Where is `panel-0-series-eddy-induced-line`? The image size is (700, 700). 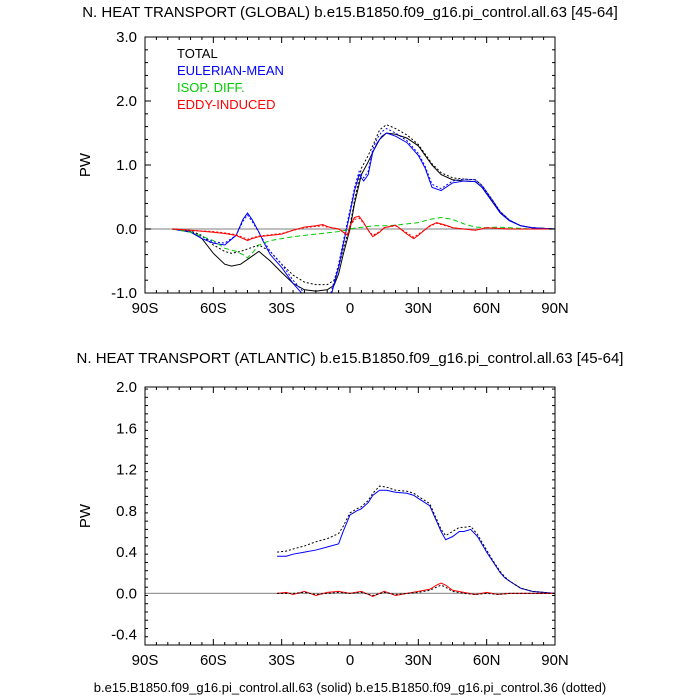
panel-0-series-eddy-induced-line is located at coordinates (363, 228).